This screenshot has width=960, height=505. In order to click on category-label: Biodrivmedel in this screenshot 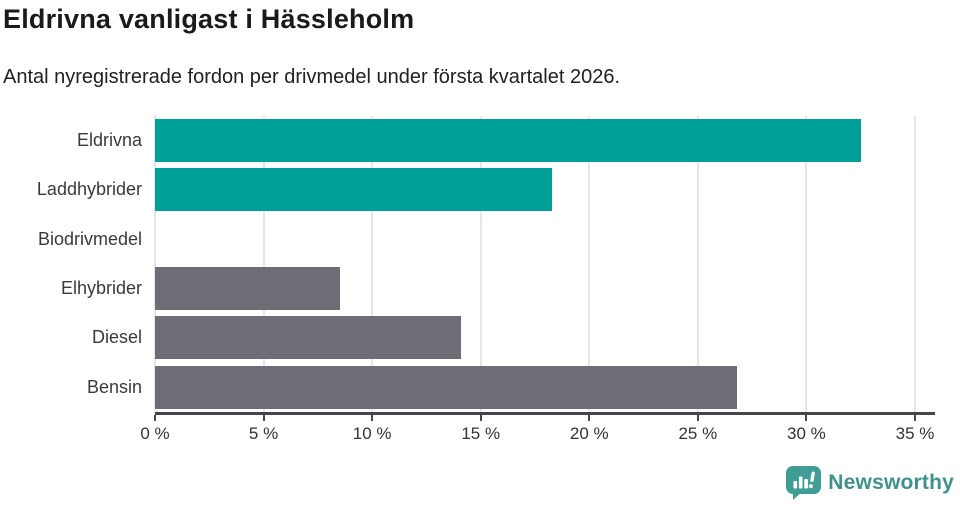, I will do `click(89, 238)`.